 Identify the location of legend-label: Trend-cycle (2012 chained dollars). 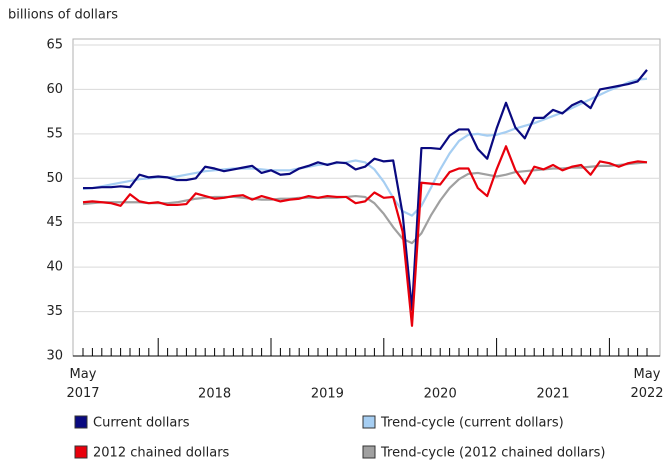
(492, 453).